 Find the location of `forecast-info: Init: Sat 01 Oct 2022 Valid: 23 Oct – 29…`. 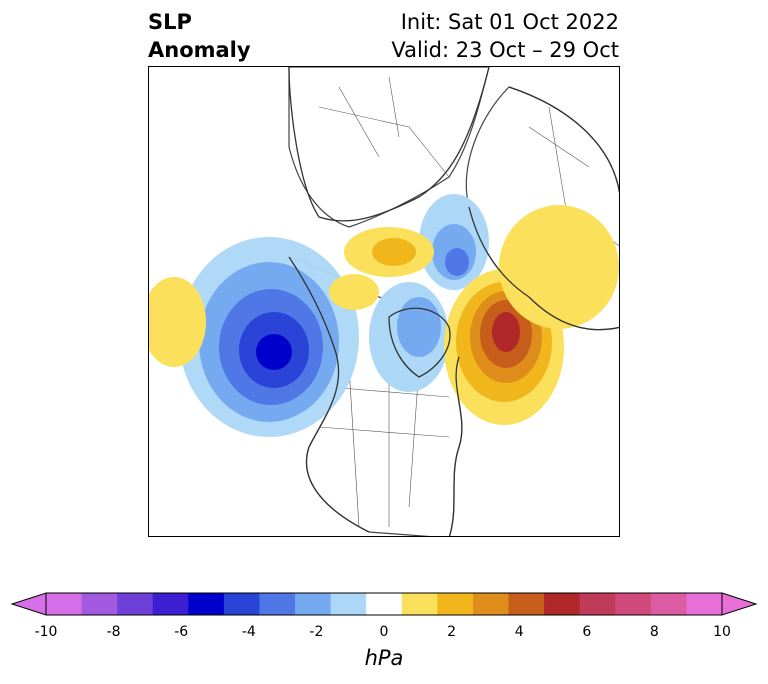

forecast-info: Init: Sat 01 Oct 2022 Valid: 23 Oct – 29… is located at coordinates (505, 36).